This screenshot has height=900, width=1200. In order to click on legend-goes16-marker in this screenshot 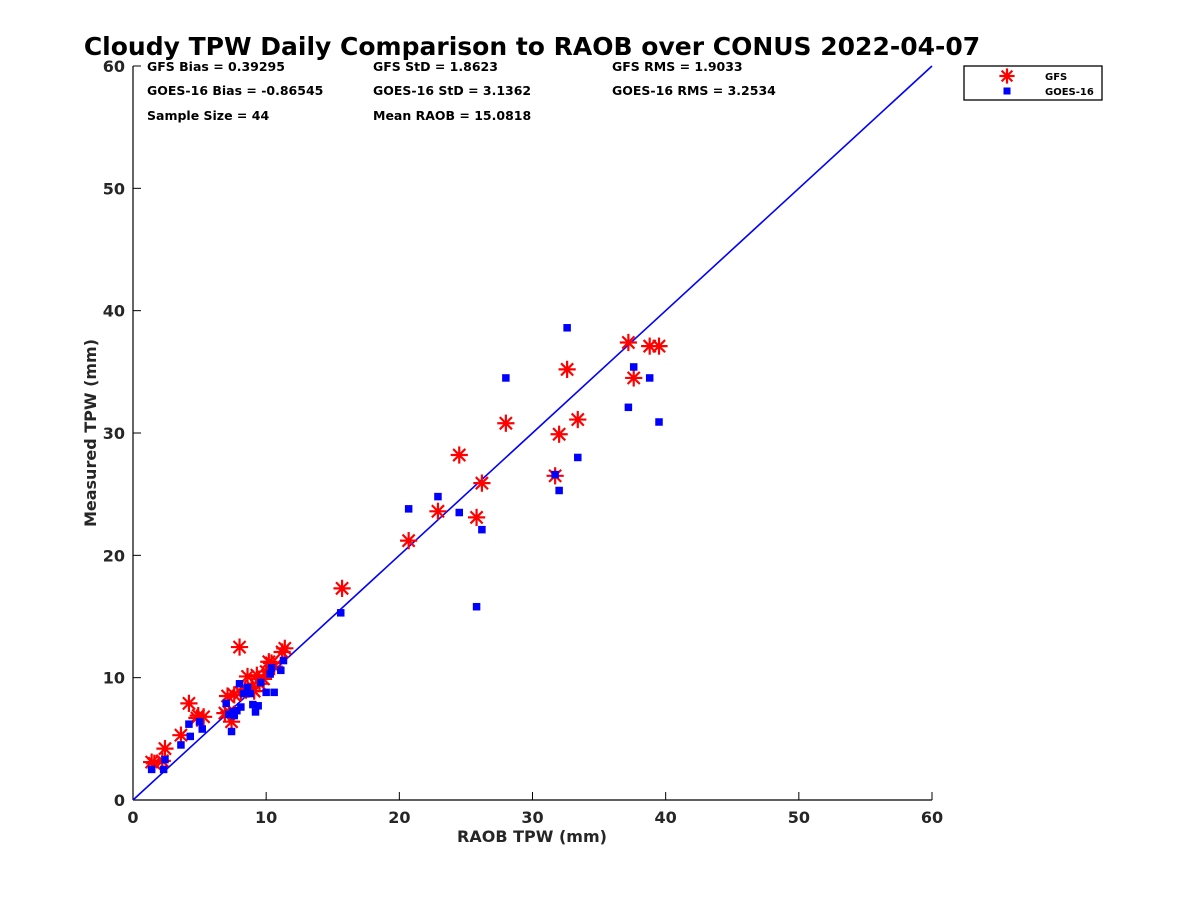, I will do `click(1007, 91)`.